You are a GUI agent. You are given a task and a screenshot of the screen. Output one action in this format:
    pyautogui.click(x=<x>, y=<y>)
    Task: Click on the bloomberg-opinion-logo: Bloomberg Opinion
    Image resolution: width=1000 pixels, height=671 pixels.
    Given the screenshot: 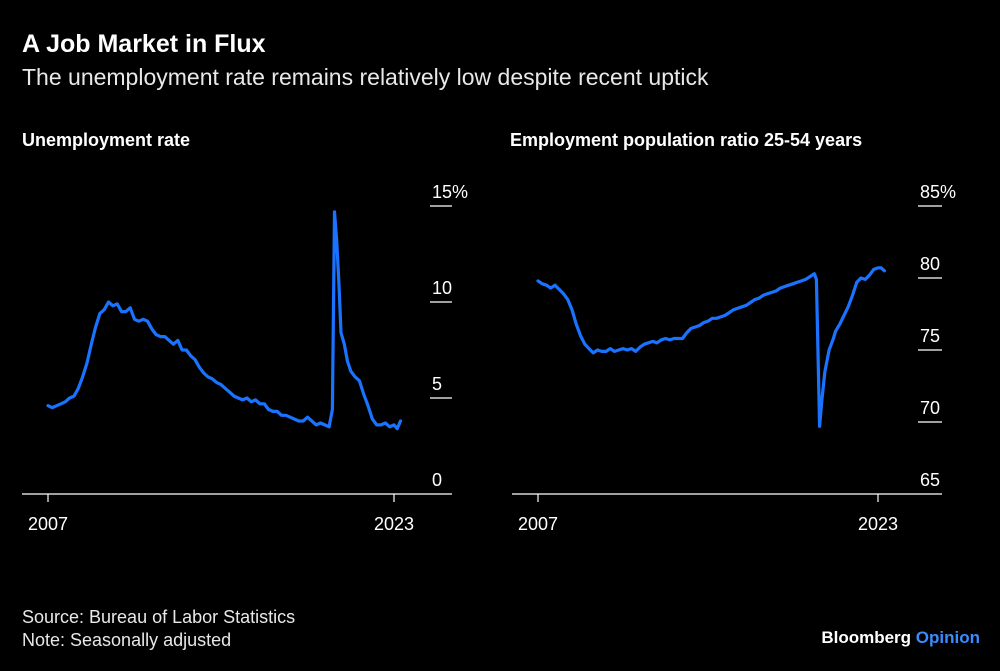 What is the action you would take?
    pyautogui.click(x=900, y=638)
    